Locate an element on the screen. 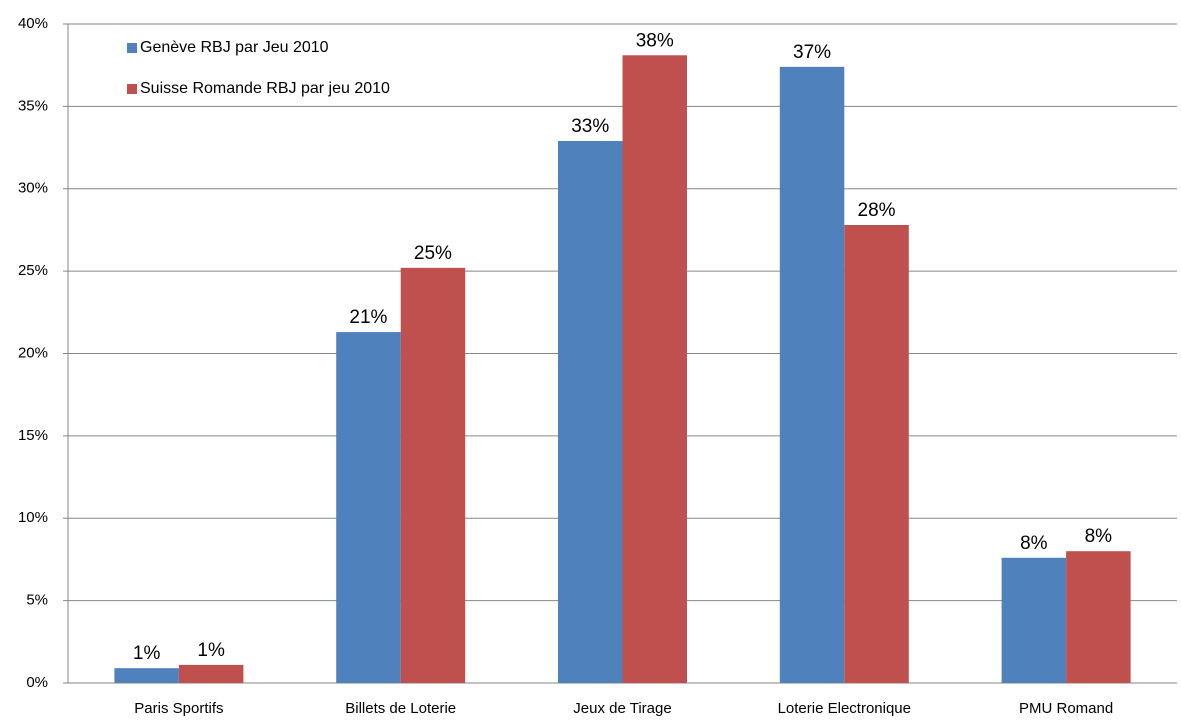  y-tick-label: 15% is located at coordinates (33, 435).